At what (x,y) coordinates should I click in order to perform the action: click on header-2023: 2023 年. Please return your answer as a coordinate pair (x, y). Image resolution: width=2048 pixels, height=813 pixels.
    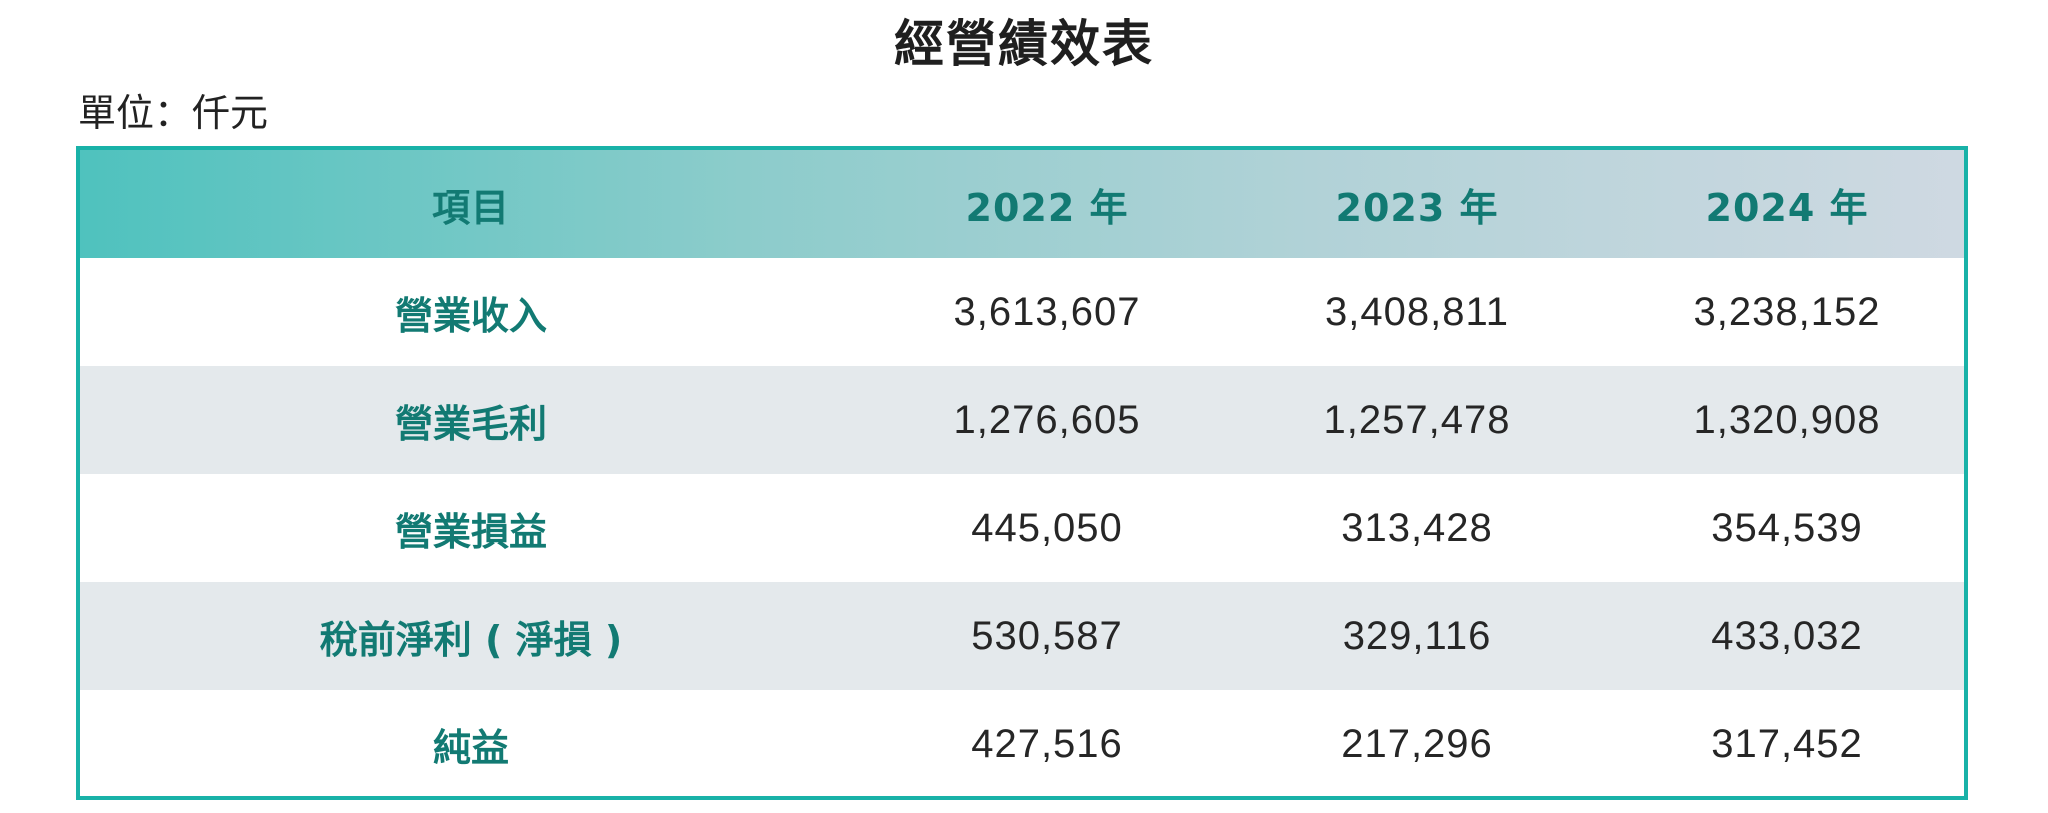
    Looking at the image, I should click on (1417, 207).